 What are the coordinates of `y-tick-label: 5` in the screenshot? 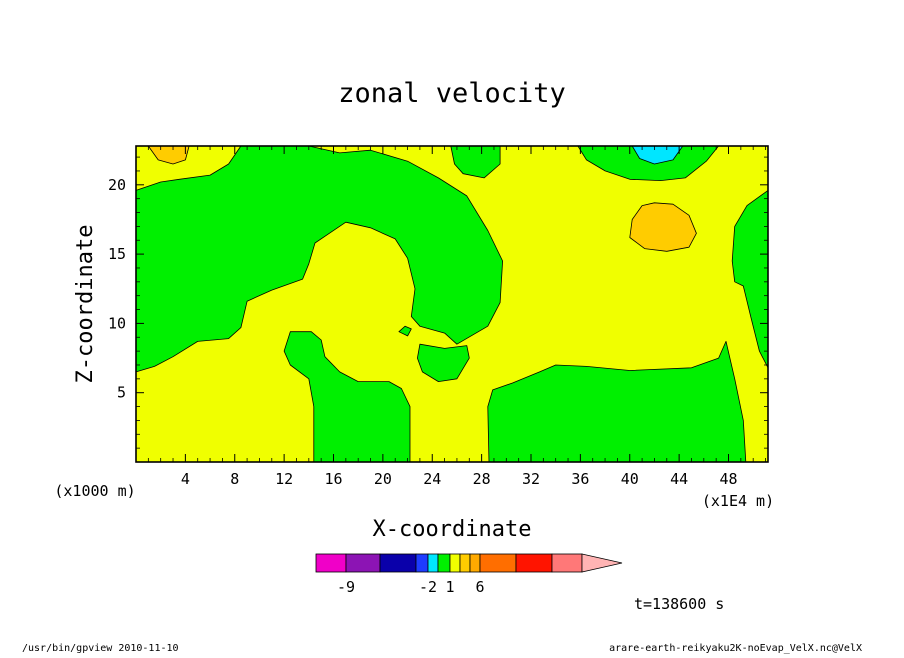 It's located at (121, 393).